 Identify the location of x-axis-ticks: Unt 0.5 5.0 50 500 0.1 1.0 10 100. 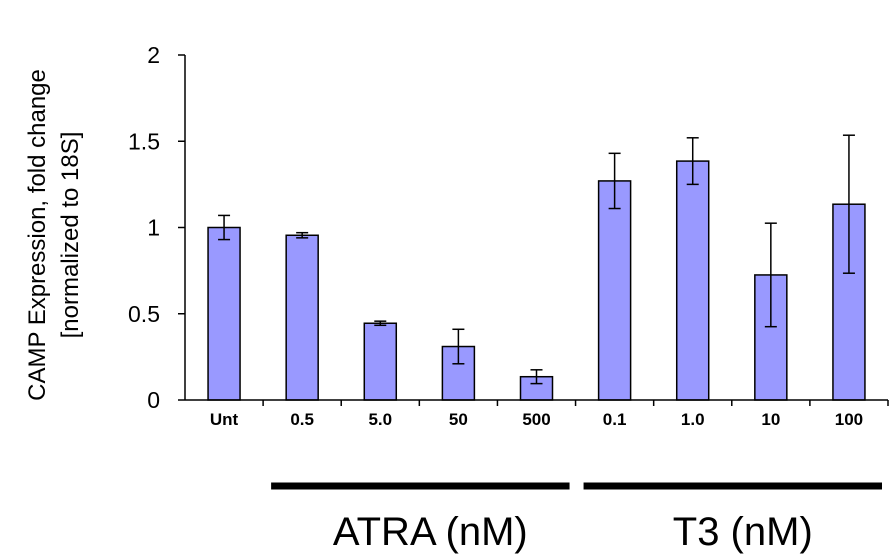
(549, 414).